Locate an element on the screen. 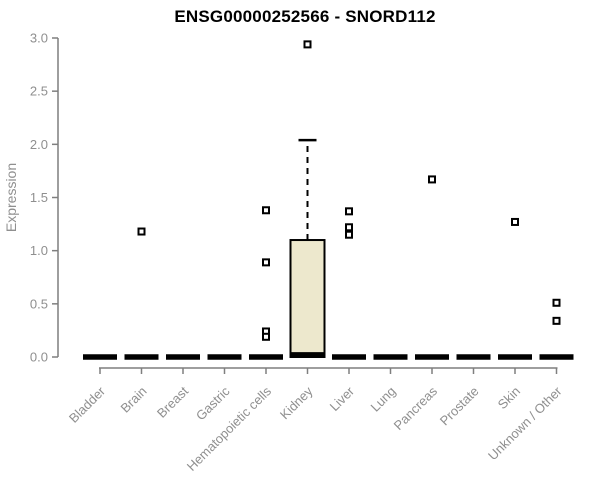 This screenshot has height=500, width=600. x-tick-label: Breast is located at coordinates (172, 401).